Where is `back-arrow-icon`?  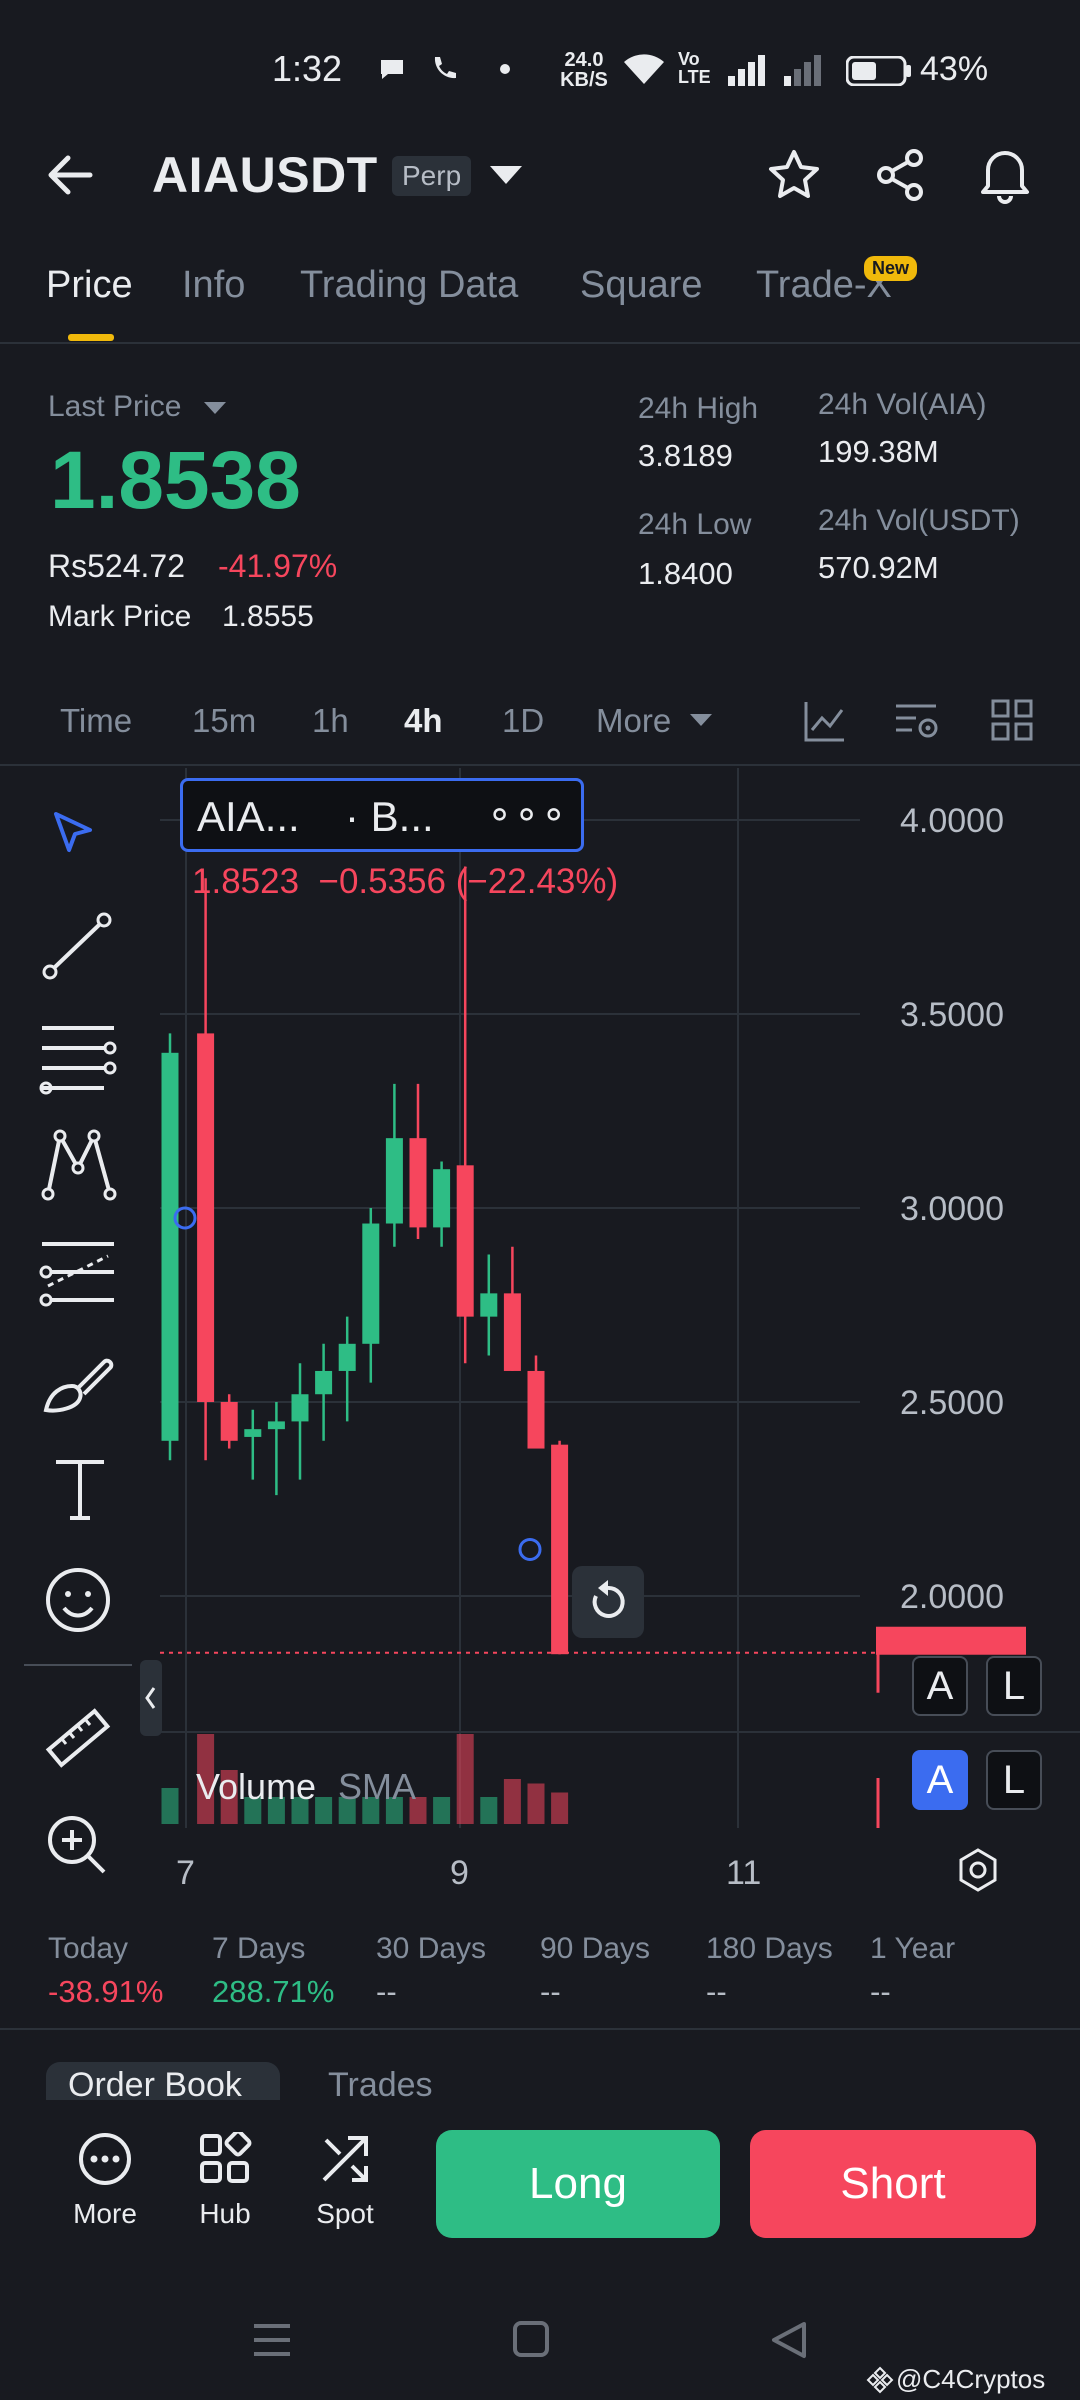 back-arrow-icon is located at coordinates (70, 175).